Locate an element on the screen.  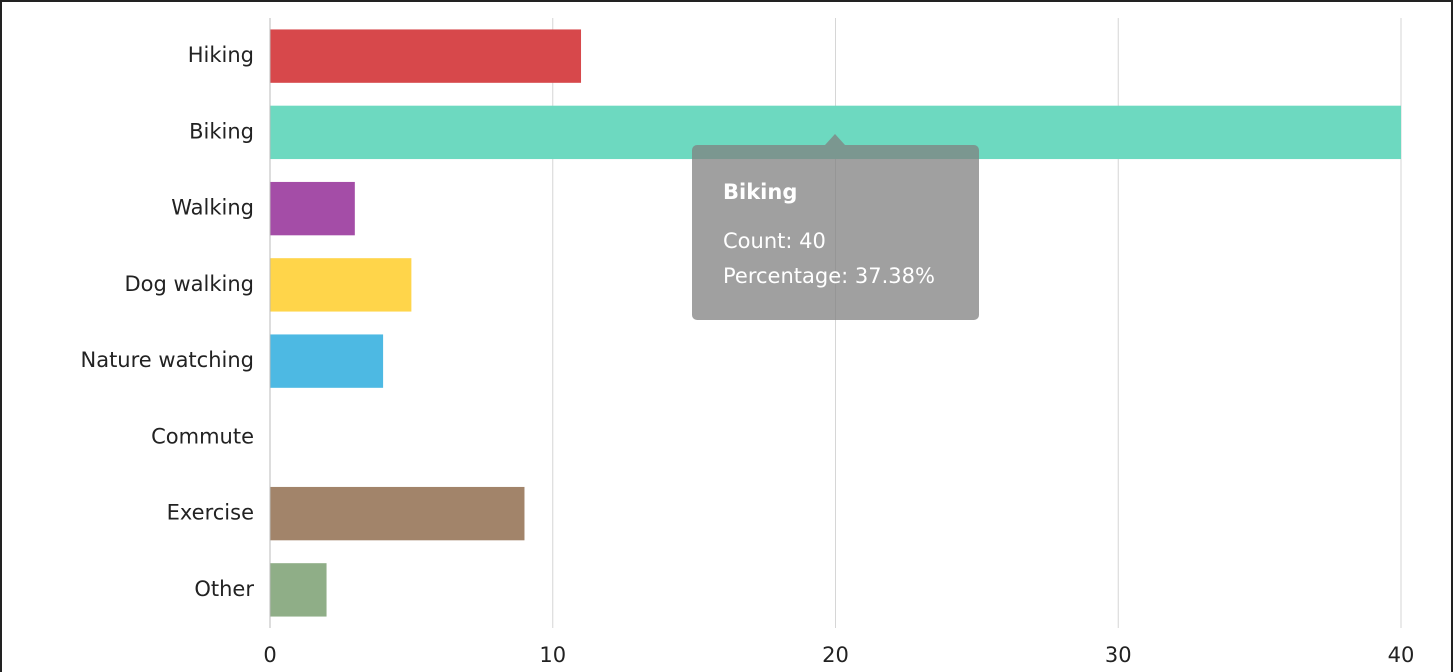
x-tick-label: 40 is located at coordinates (1401, 655).